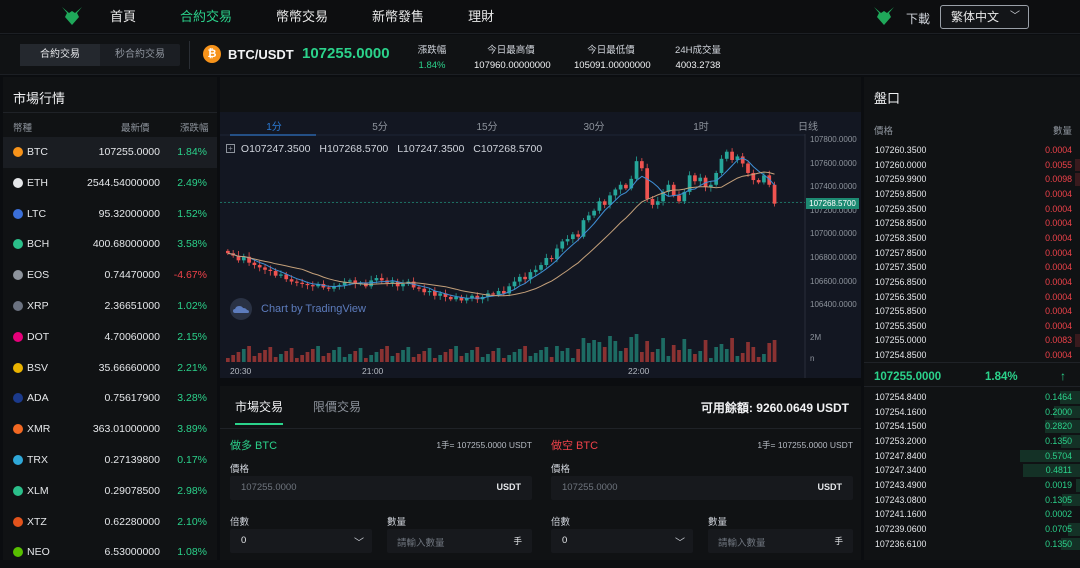 The height and width of the screenshot is (568, 1080). I want to click on book-qty: 0.0004, so click(1058, 238).